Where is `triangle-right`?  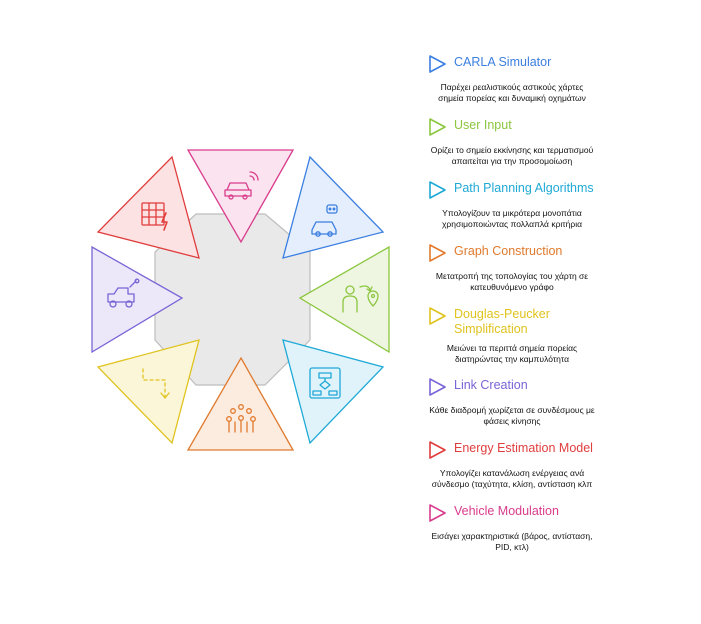
triangle-right is located at coordinates (344, 299).